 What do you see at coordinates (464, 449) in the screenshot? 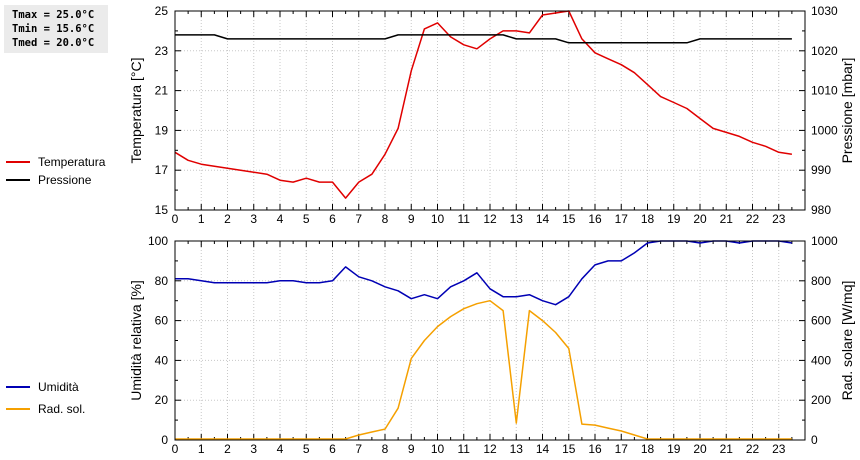
I see `panel2-x-tick-label: 11` at bounding box center [464, 449].